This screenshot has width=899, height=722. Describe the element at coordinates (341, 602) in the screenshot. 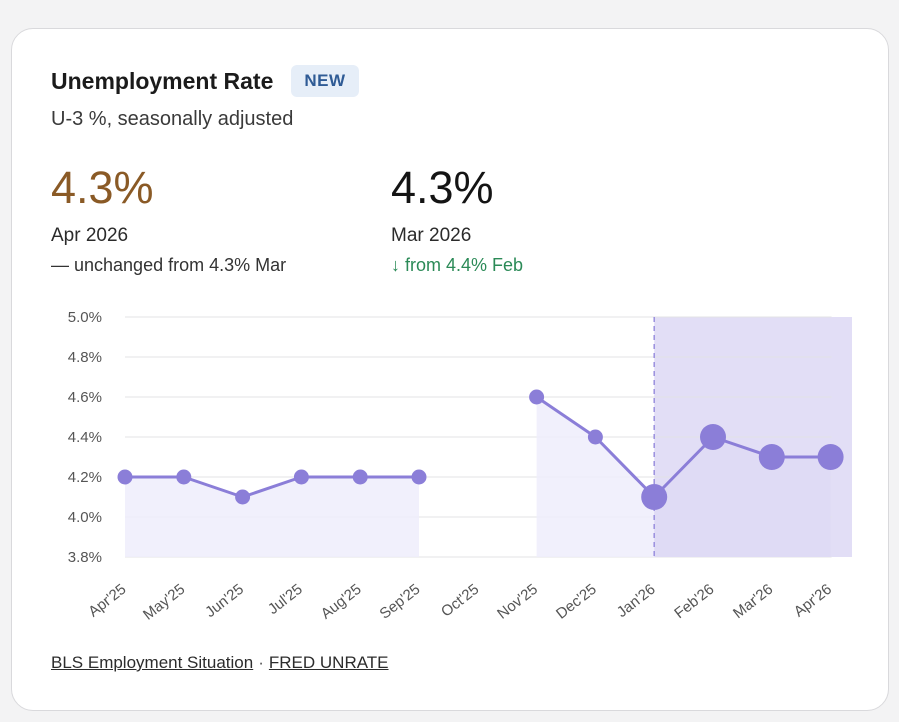

I see `x-tick-label: Aug'25` at that location.